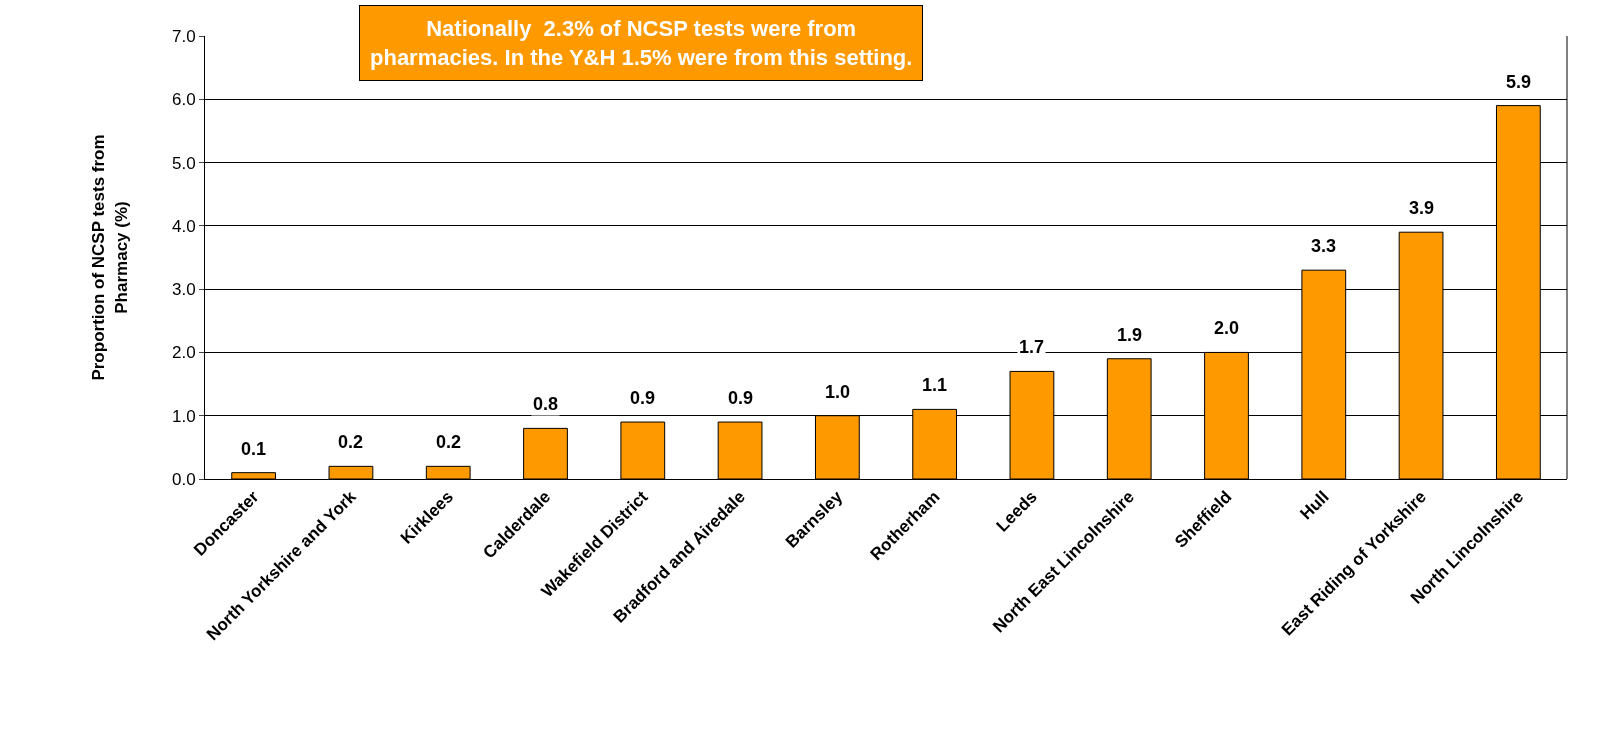 This screenshot has width=1622, height=729. What do you see at coordinates (183, 100) in the screenshot?
I see `y-tick-label: 6.0` at bounding box center [183, 100].